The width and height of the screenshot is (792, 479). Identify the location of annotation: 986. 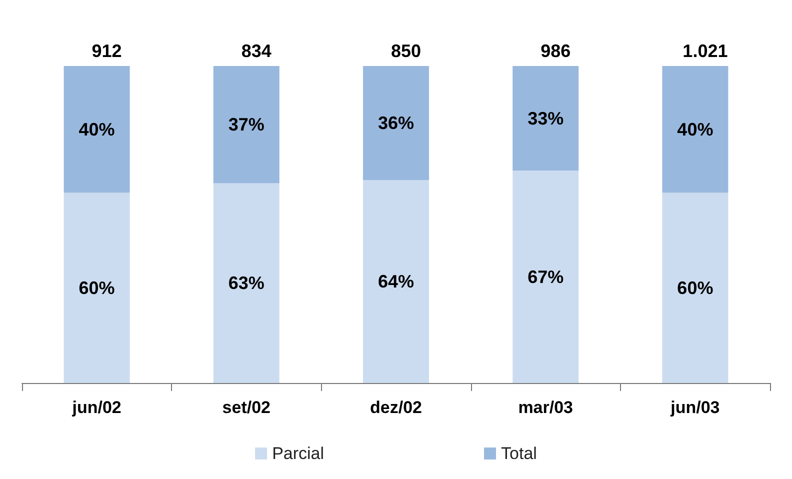
(555, 51).